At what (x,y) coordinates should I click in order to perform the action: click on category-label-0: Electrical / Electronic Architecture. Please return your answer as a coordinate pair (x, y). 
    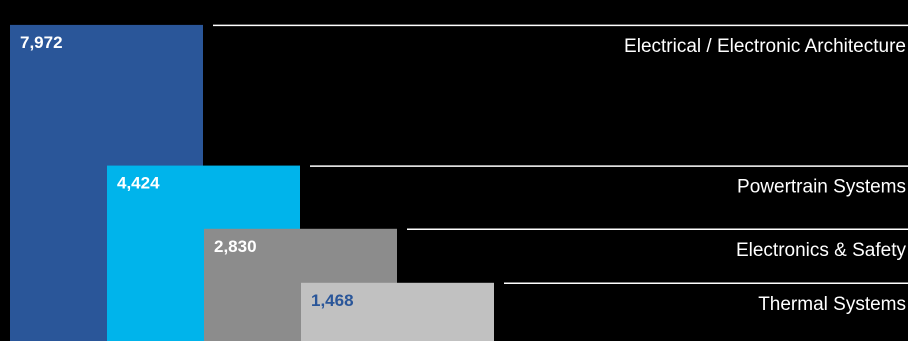
    Looking at the image, I should click on (765, 46).